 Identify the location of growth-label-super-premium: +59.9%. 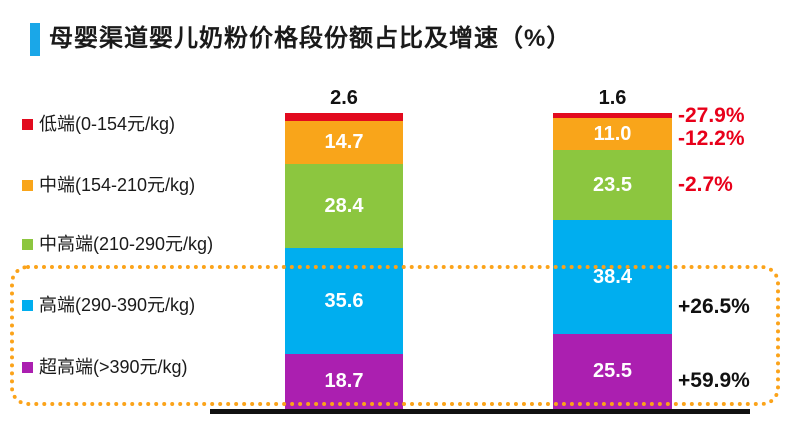
(714, 380).